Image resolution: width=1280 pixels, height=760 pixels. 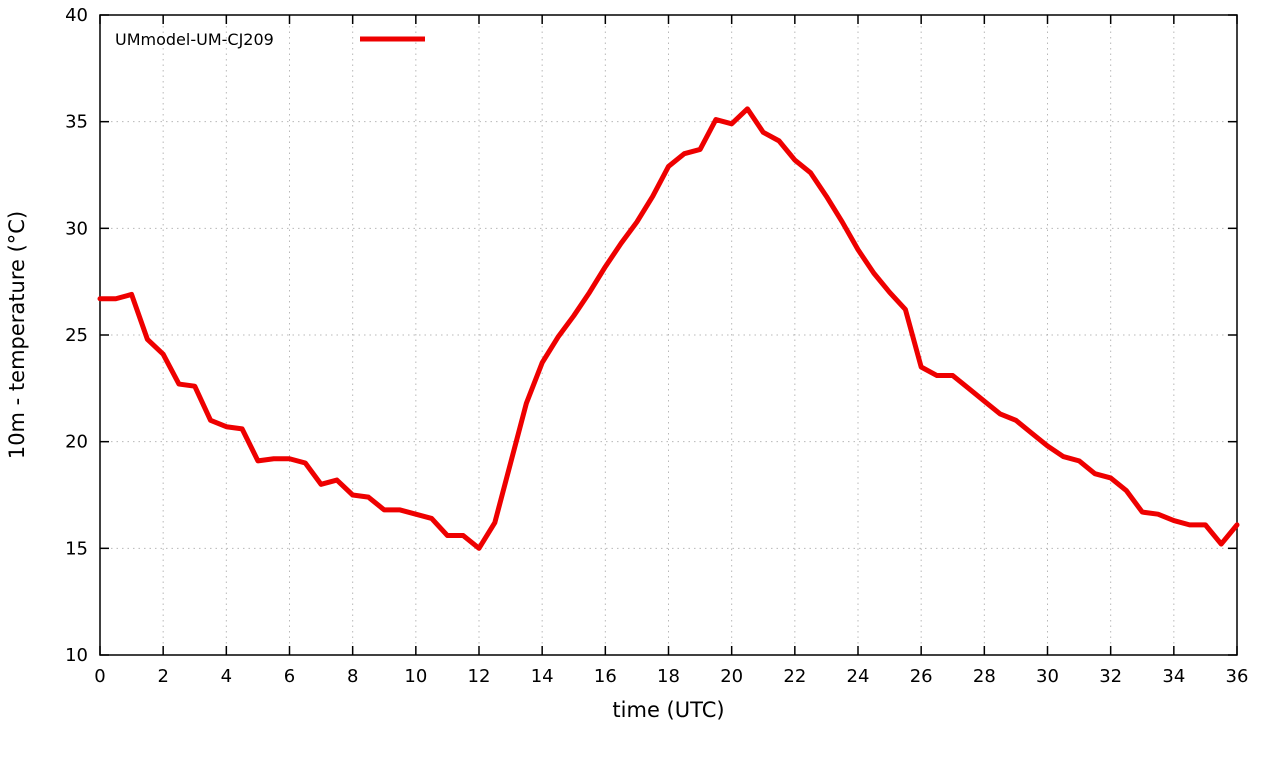 I want to click on x-tick-label: 16, so click(x=605, y=676).